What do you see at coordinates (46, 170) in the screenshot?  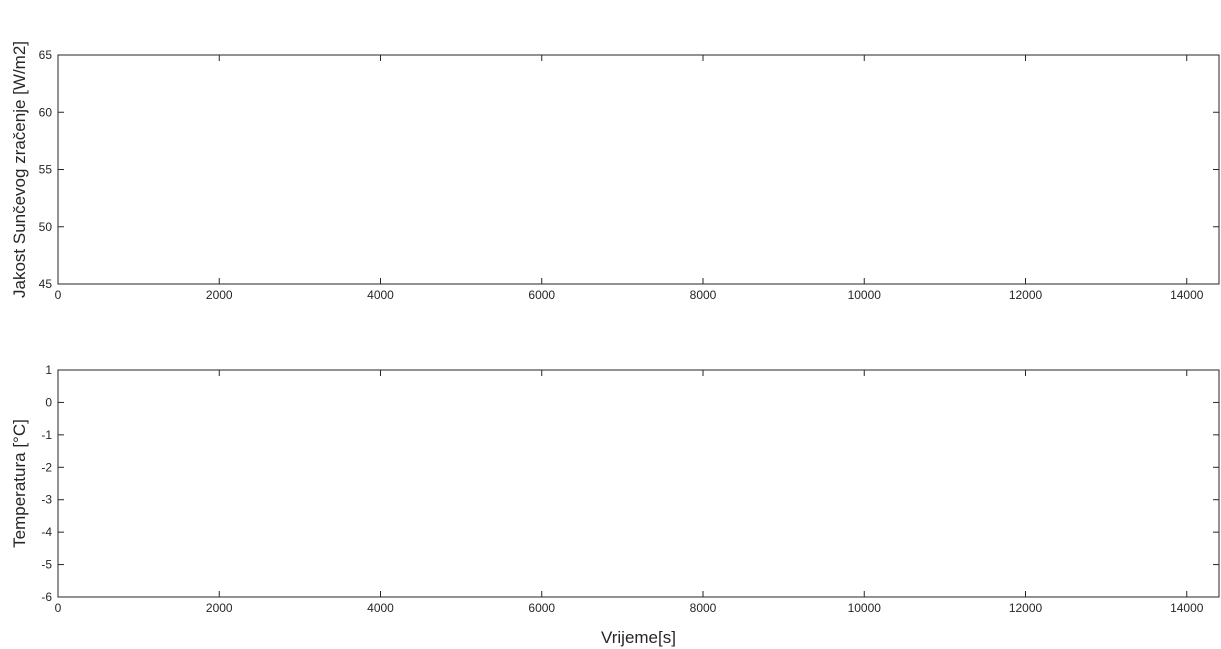 I see `y-tick-label-2: 55` at bounding box center [46, 170].